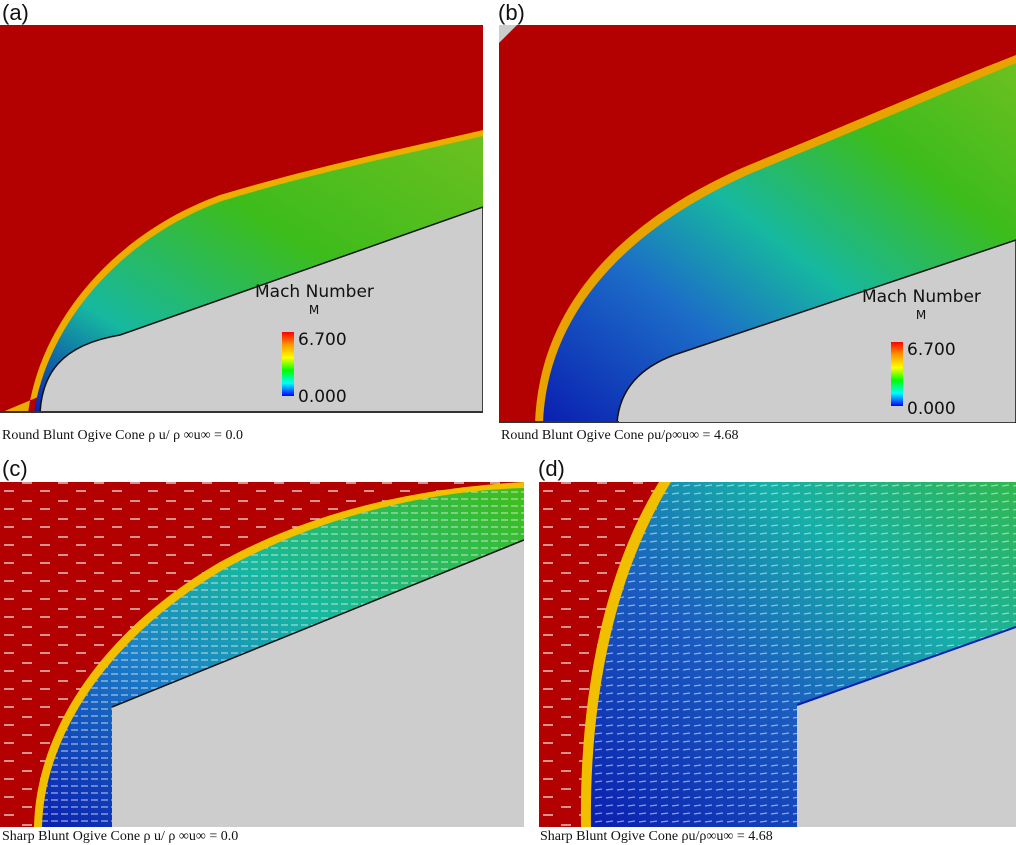 The image size is (1016, 845). Describe the element at coordinates (15, 468) in the screenshot. I see `panel-label-c: (c)` at that location.